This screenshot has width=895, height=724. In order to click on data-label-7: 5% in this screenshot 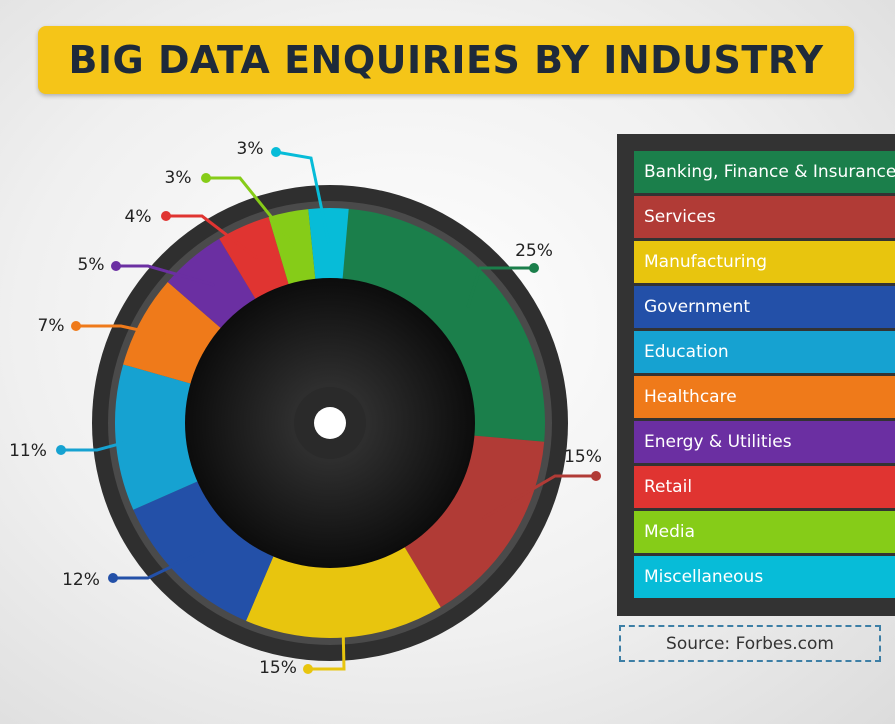, I will do `click(91, 265)`.